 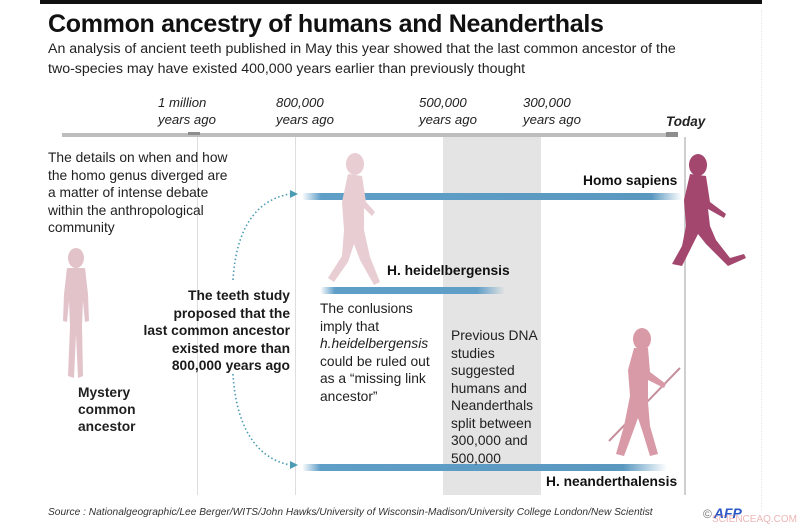 What do you see at coordinates (644, 392) in the screenshot?
I see `neanderthal-figure-icon` at bounding box center [644, 392].